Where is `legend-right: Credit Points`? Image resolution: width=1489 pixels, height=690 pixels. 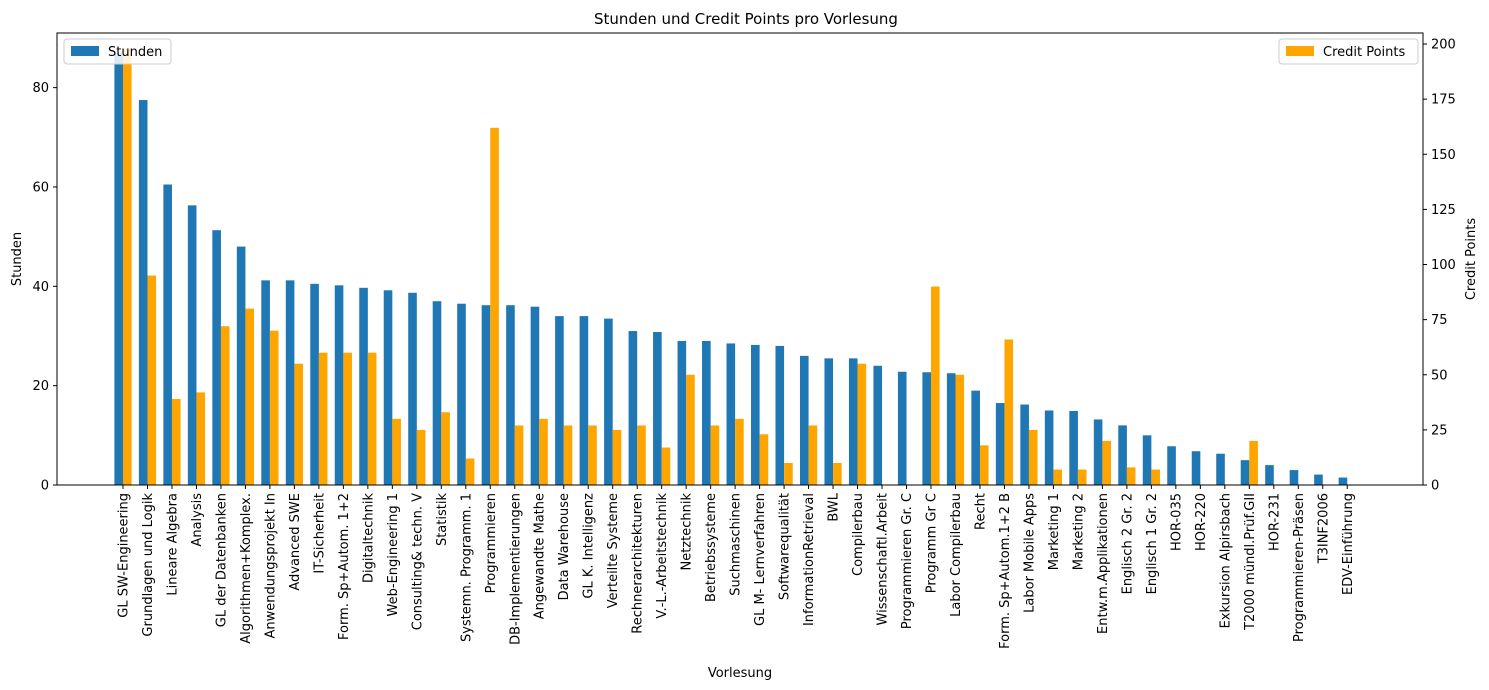
legend-right: Credit Points is located at coordinates (1348, 51).